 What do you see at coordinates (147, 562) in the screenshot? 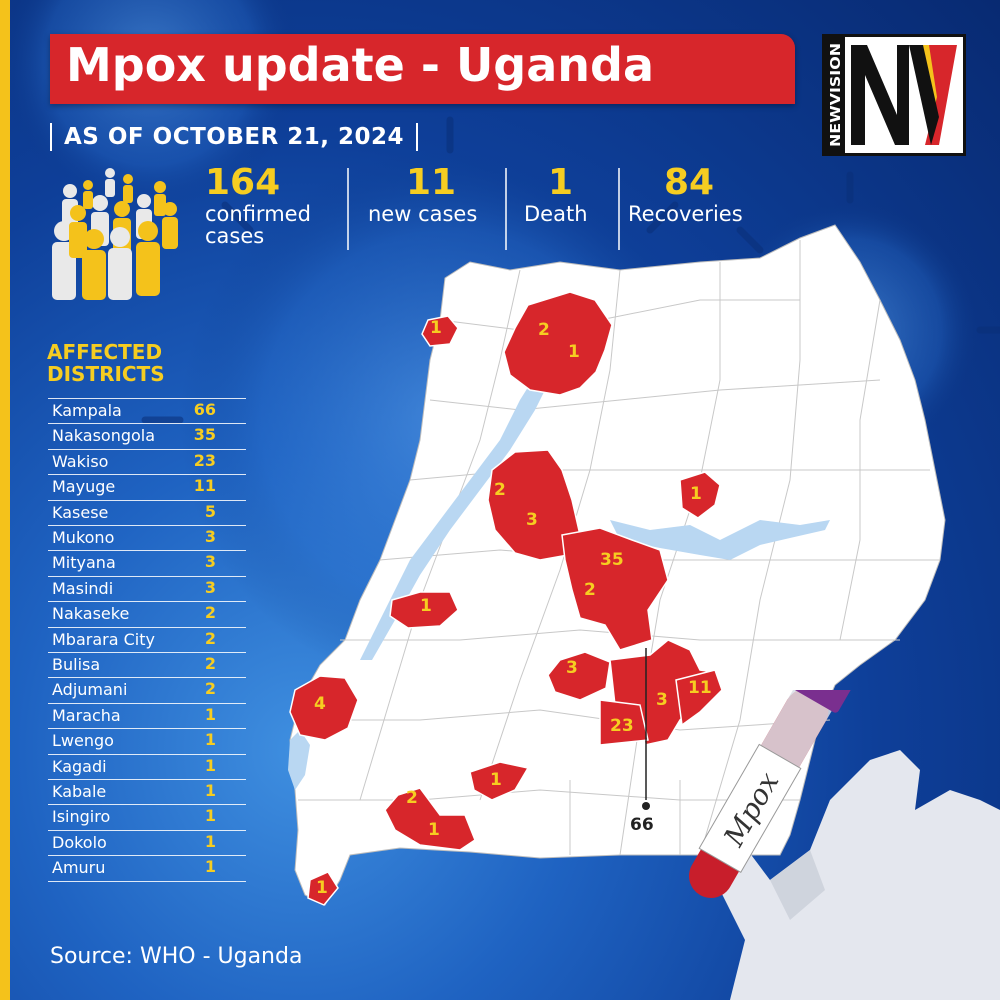
I see `table-row: Mityana 3` at bounding box center [147, 562].